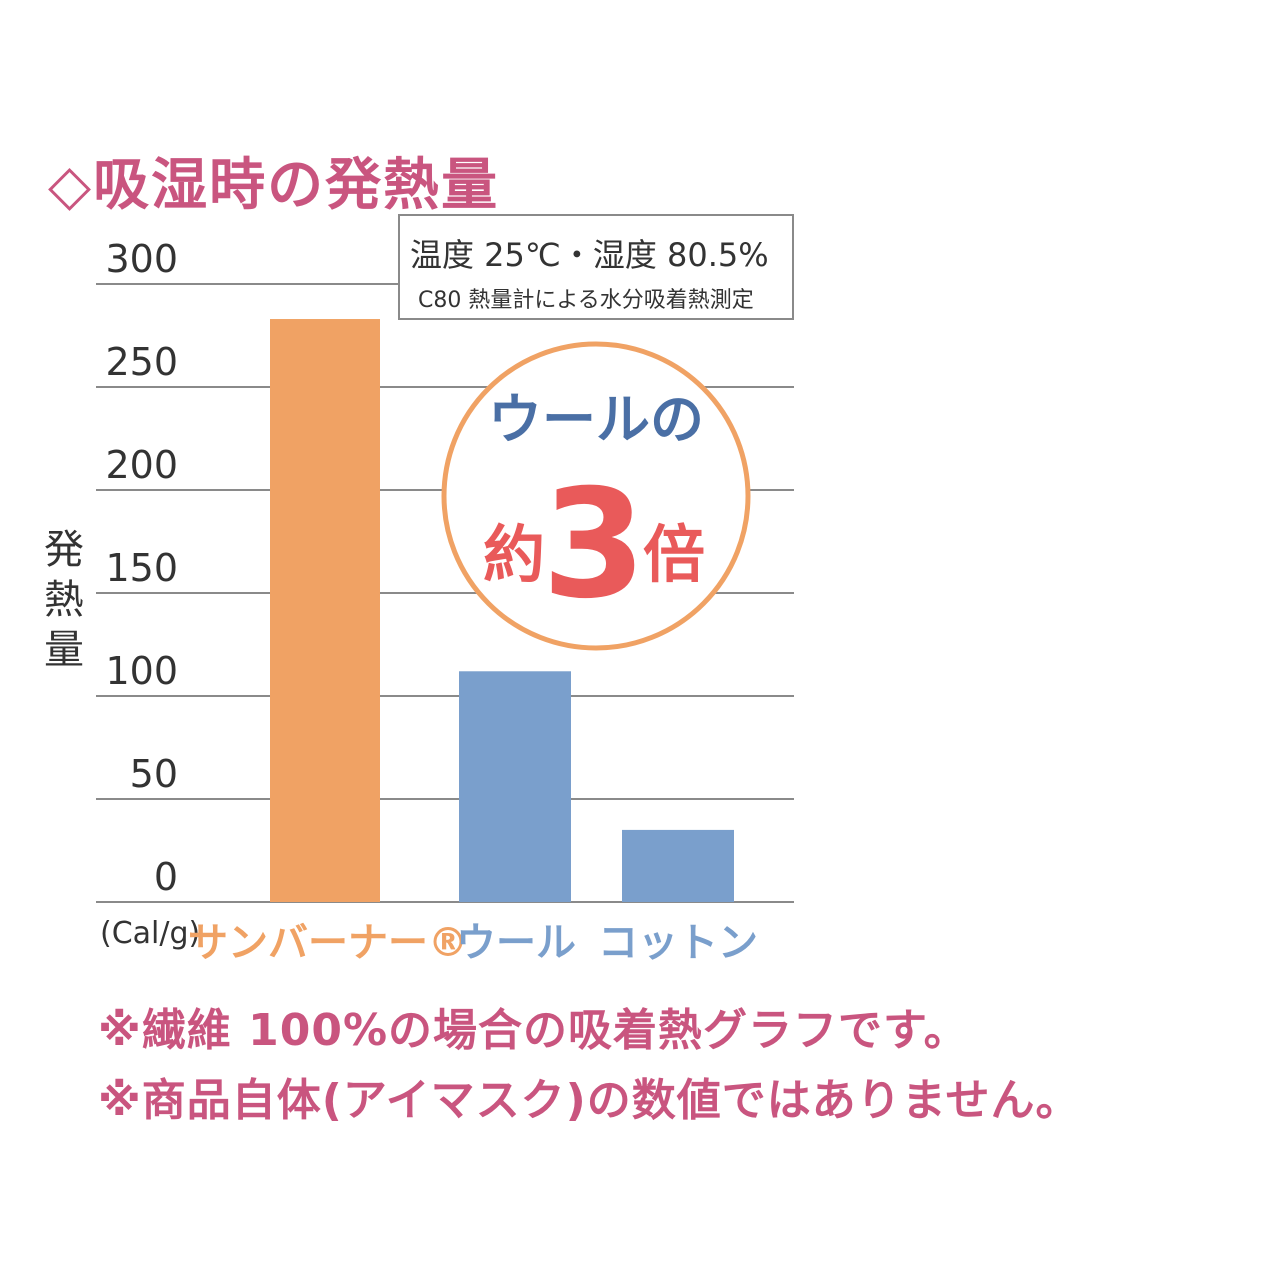 The height and width of the screenshot is (1280, 1280). What do you see at coordinates (678, 943) in the screenshot?
I see `x-tick-label: コットン` at bounding box center [678, 943].